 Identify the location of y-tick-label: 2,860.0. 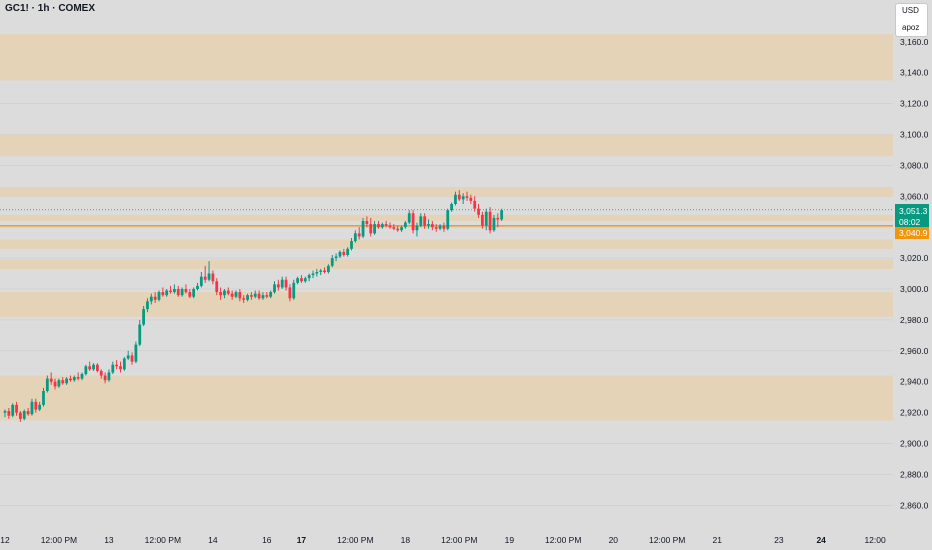
(914, 505).